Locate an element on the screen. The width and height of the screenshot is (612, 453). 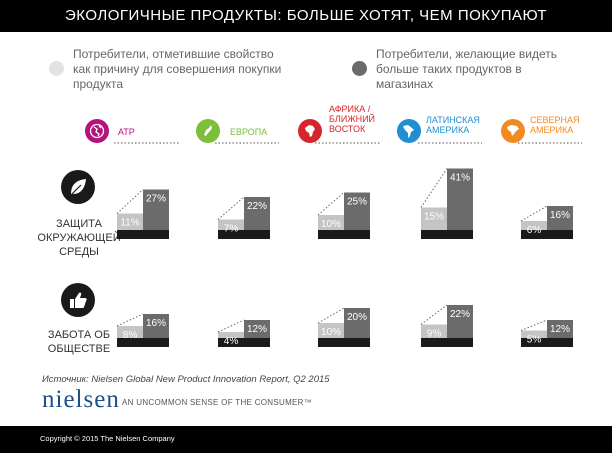
category-env-line2: ОКРУЖАЮЩЕЙ is located at coordinates (79, 238).